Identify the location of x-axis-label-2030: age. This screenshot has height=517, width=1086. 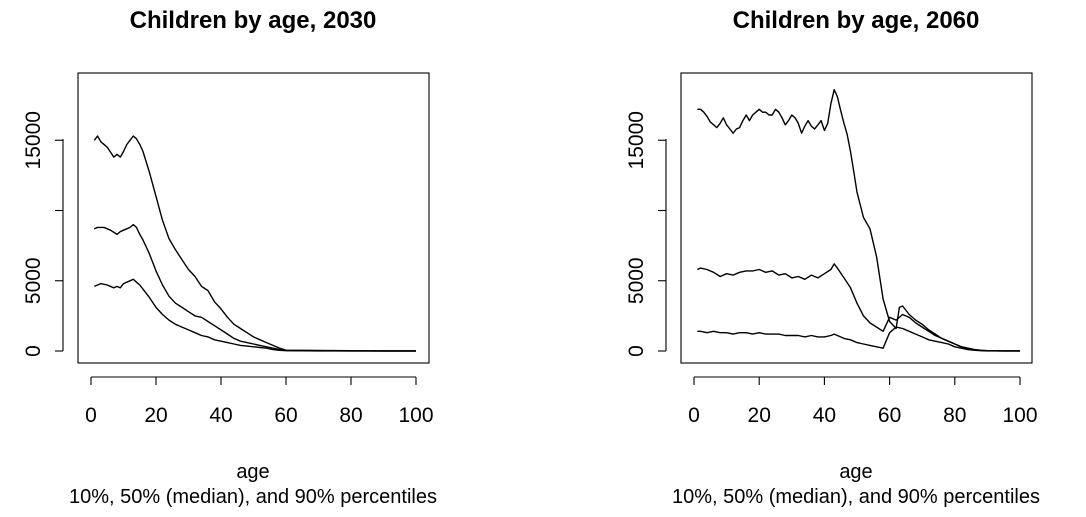
(252, 472).